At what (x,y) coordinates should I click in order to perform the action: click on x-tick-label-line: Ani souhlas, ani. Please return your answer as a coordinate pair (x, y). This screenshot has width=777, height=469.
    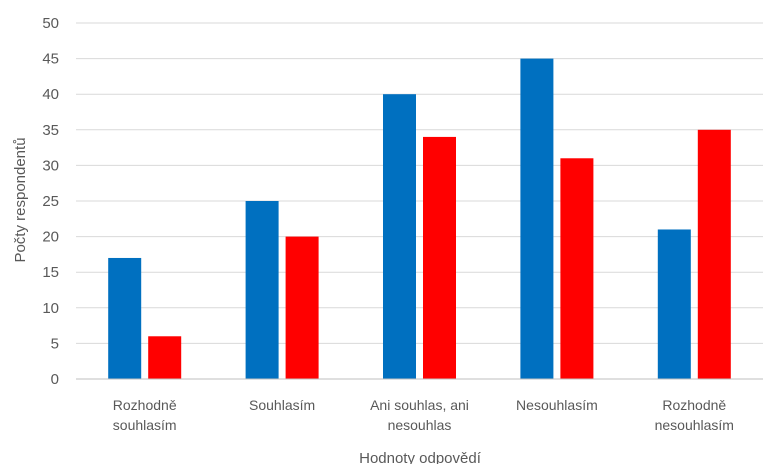
    Looking at the image, I should click on (419, 405).